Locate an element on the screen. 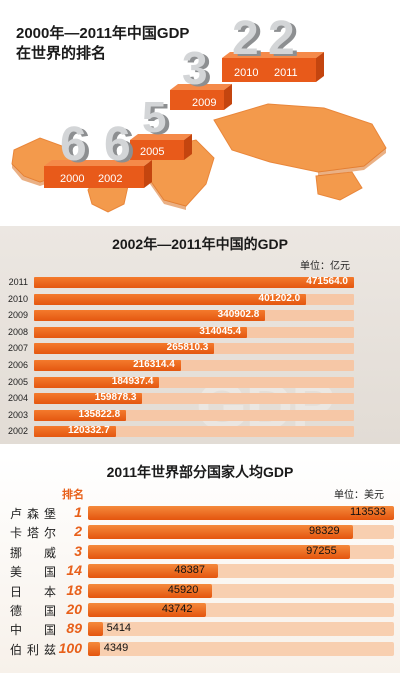 The image size is (400, 673). country-rank: 20 is located at coordinates (74, 609).